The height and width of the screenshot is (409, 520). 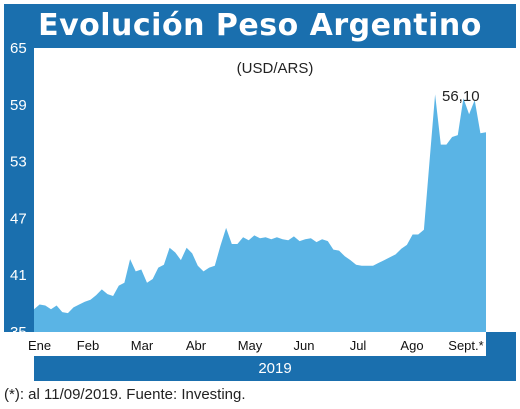 What do you see at coordinates (304, 345) in the screenshot?
I see `x-tick-label: Jun` at bounding box center [304, 345].